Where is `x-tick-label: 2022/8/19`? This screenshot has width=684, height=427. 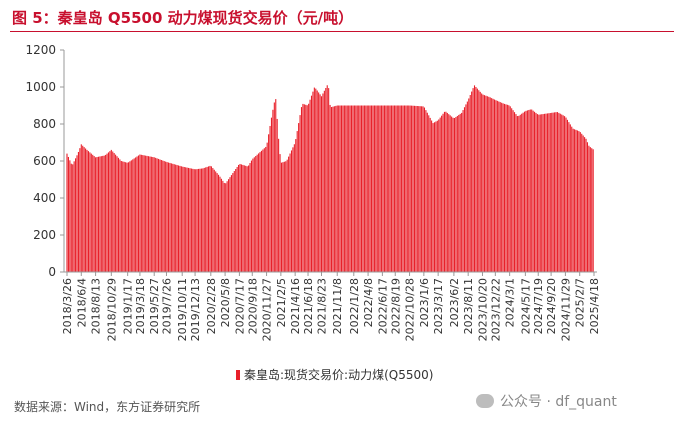
x-tick-label: 2022/8/19 is located at coordinates (395, 306).